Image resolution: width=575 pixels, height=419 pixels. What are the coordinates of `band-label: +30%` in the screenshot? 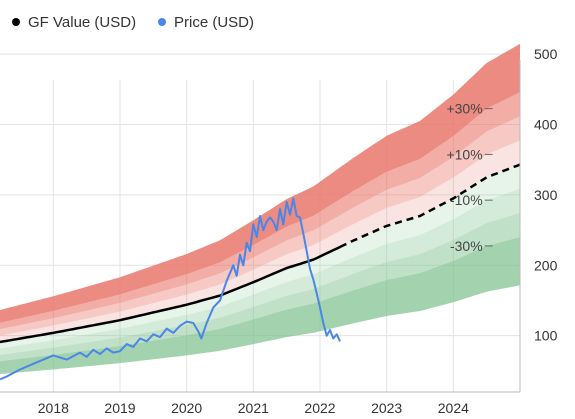 It's located at (464, 109).